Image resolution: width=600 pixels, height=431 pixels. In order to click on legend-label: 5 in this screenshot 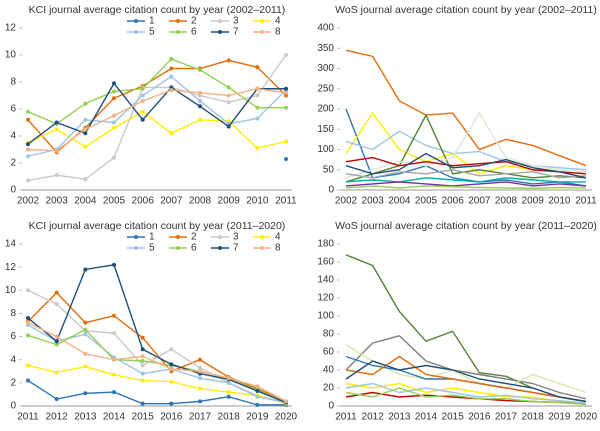, I will do `click(152, 248)`.